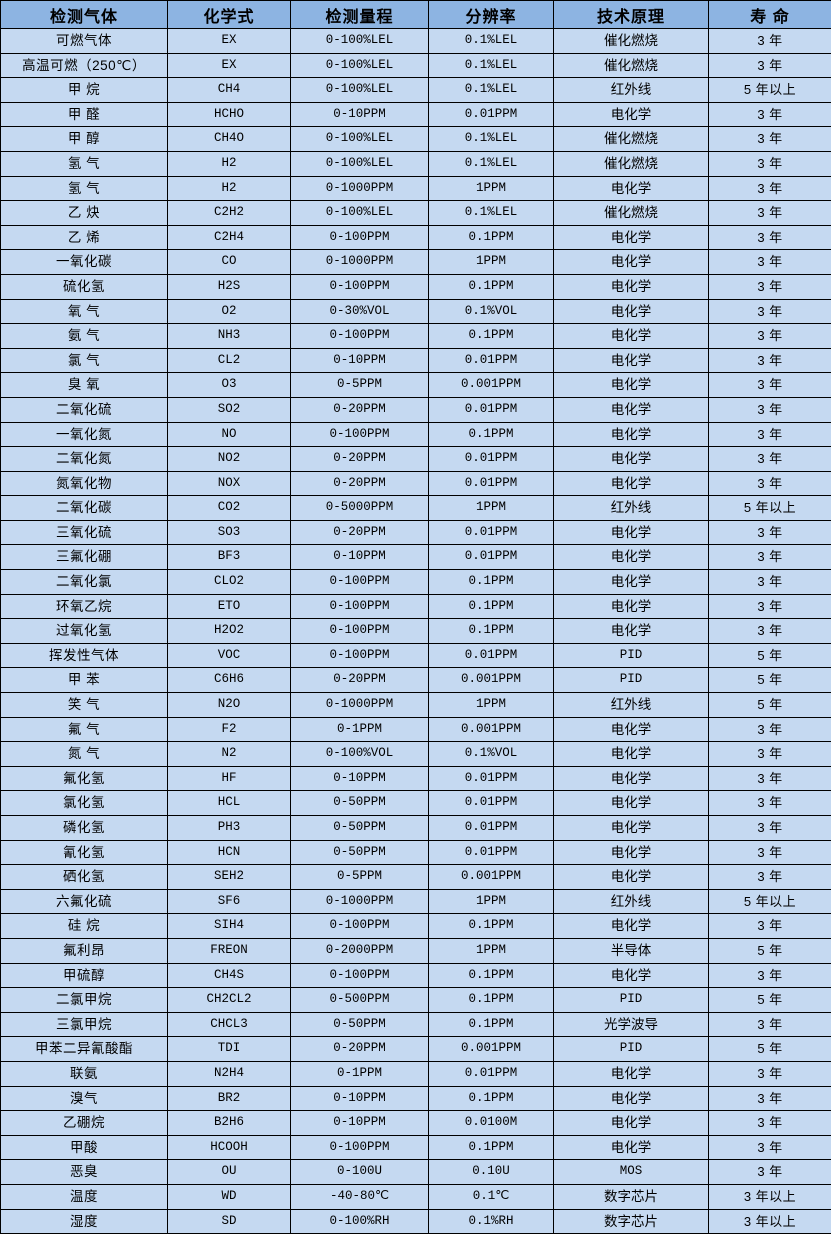 The width and height of the screenshot is (831, 1234). Describe the element at coordinates (360, 311) in the screenshot. I see `cell-range: 0-30%VOL` at that location.